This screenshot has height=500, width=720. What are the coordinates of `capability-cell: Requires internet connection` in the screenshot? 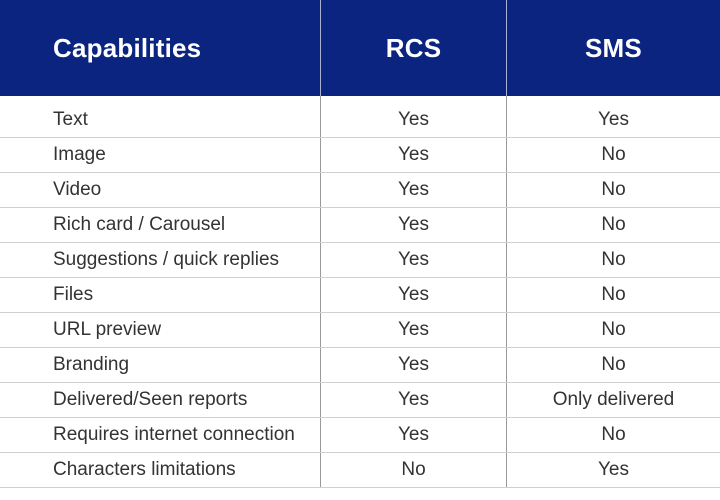 It's located at (174, 434).